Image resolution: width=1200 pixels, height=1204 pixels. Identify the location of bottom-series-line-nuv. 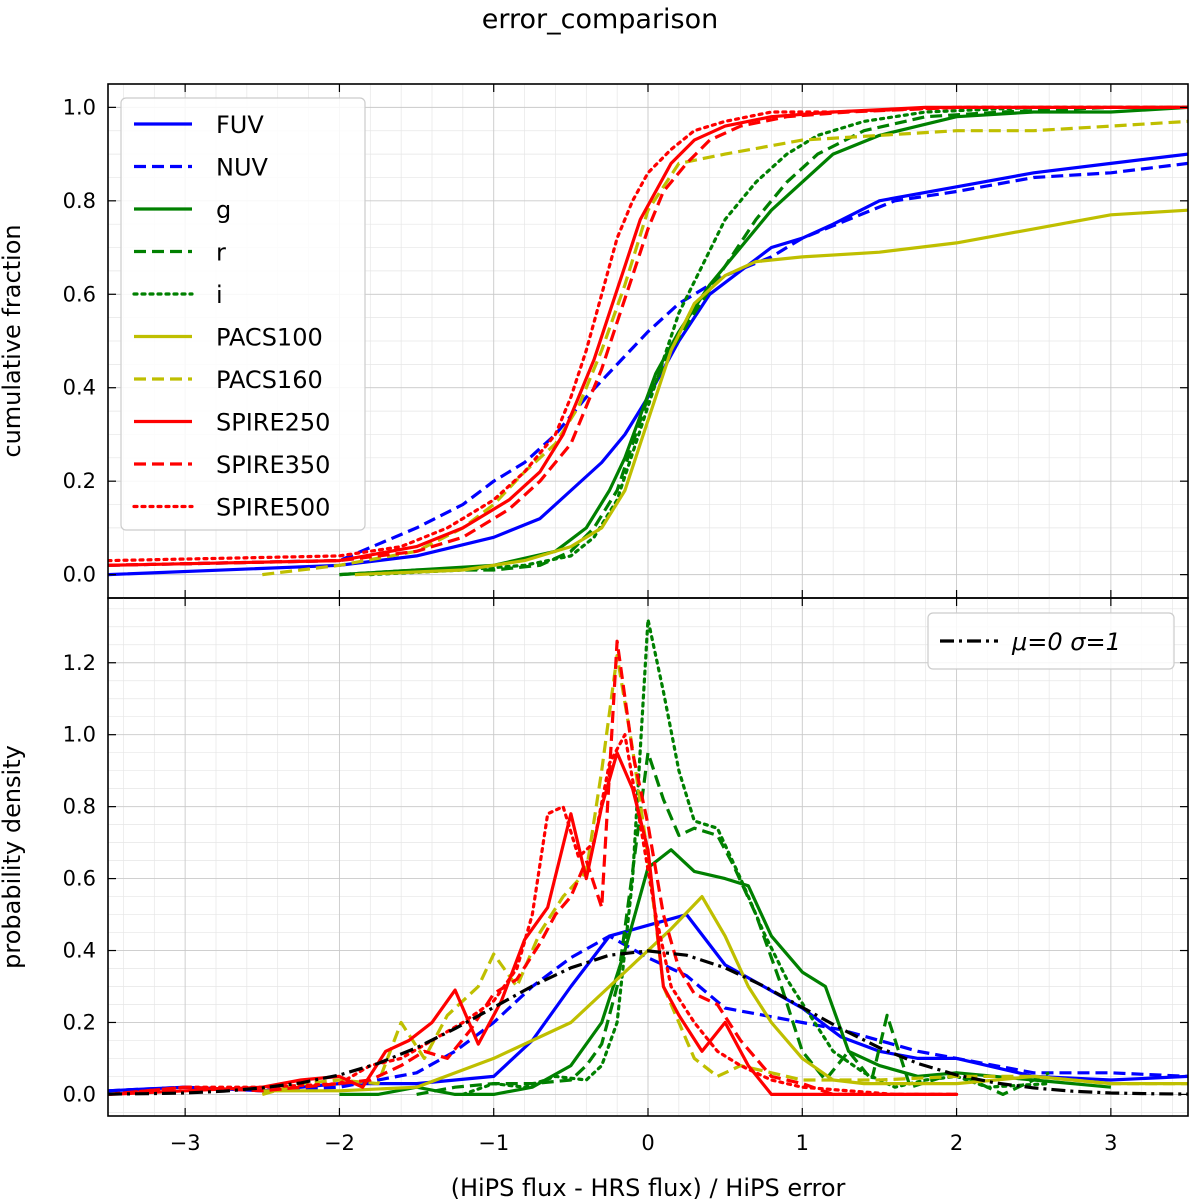
(648, 1013).